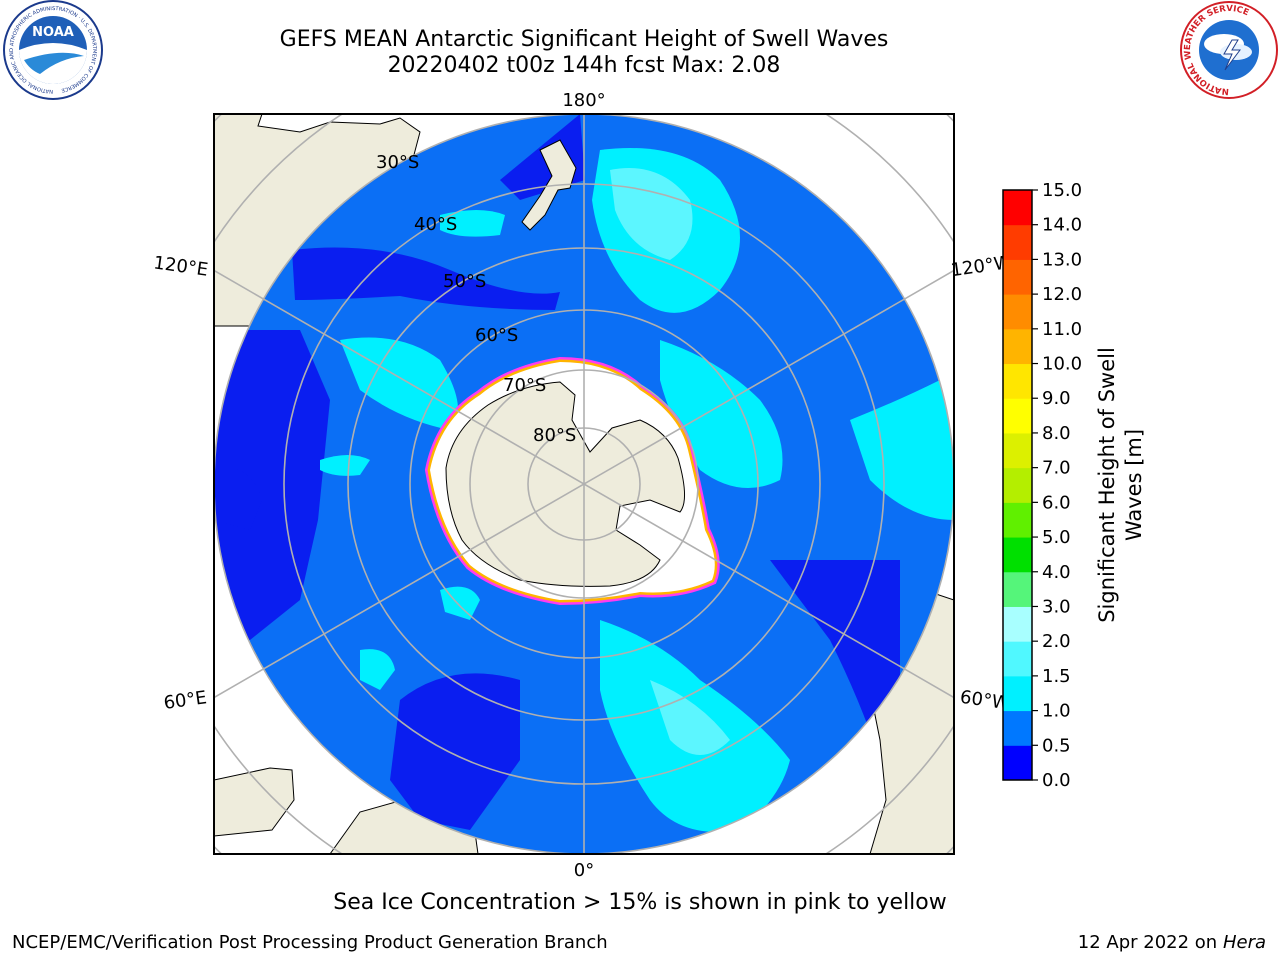 This screenshot has width=1280, height=960. What do you see at coordinates (1150, 942) in the screenshot?
I see `footer-date-text: 12 Apr 2022 on` at bounding box center [1150, 942].